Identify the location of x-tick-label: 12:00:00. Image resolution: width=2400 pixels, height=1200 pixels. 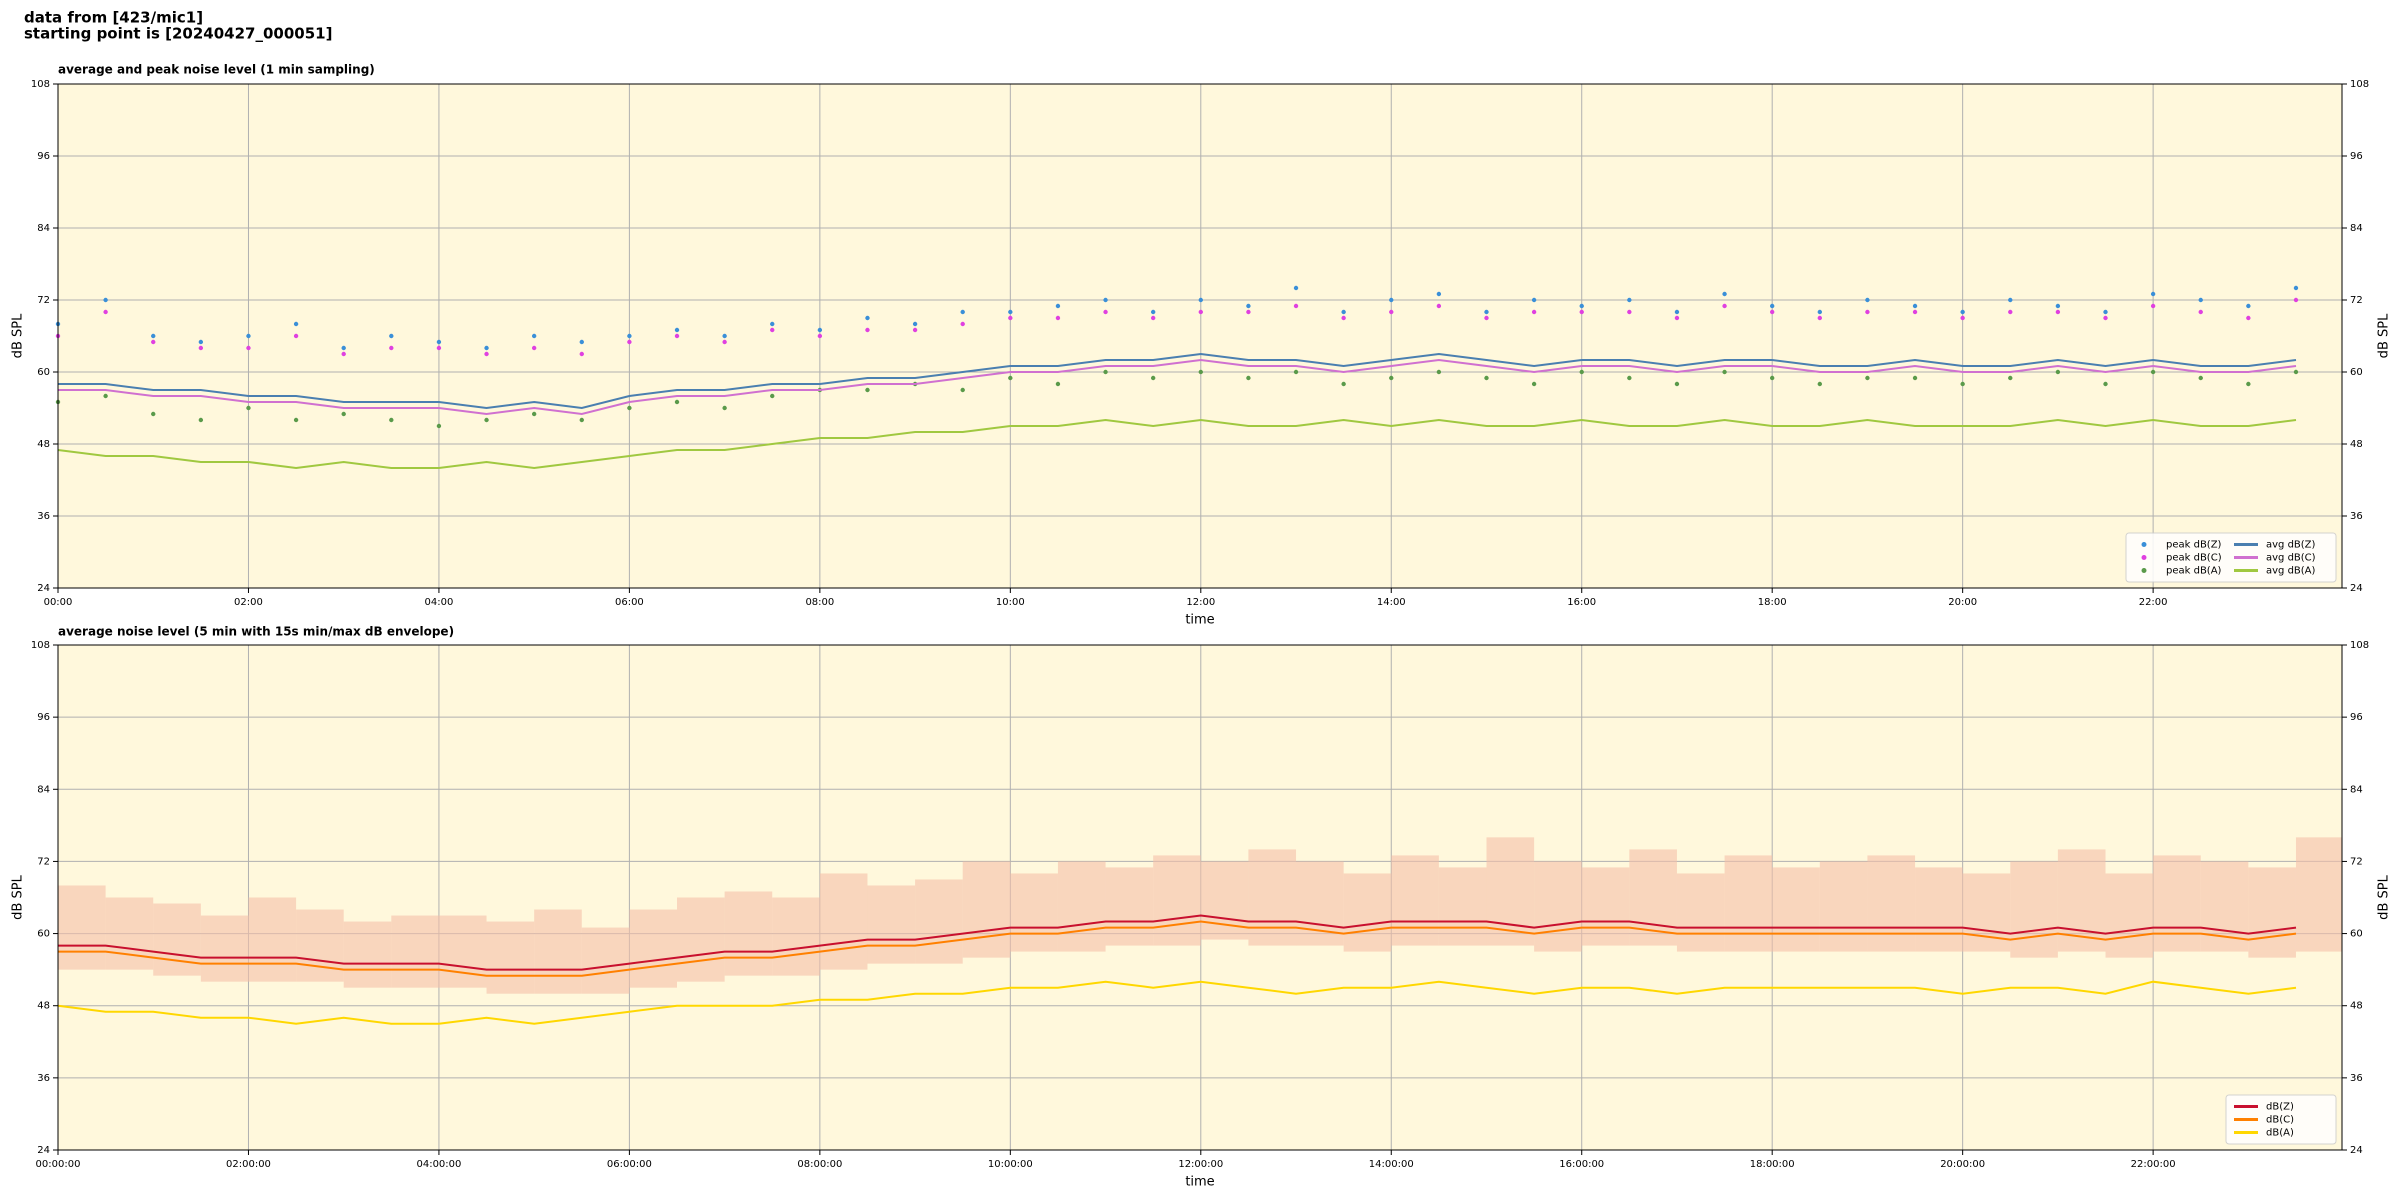
(1200, 1164).